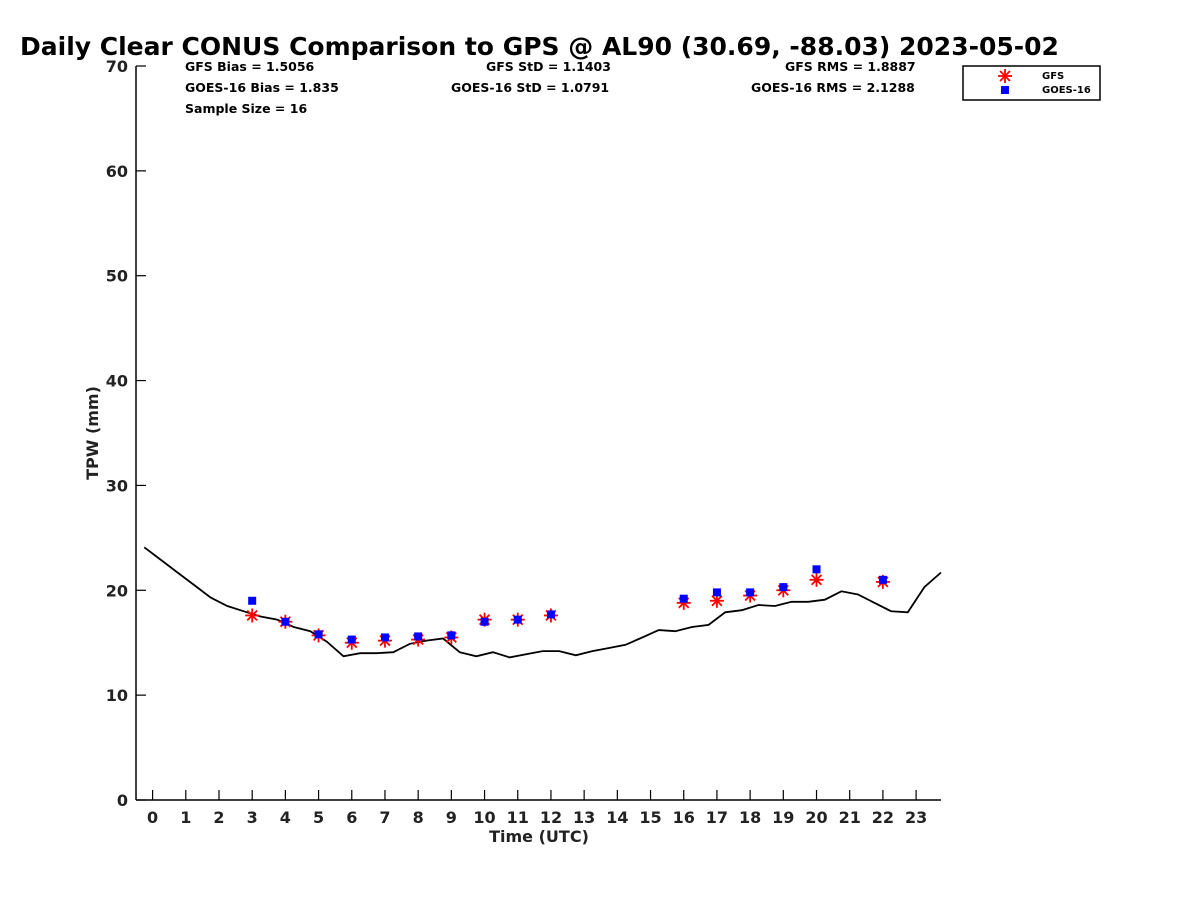  Describe the element at coordinates (717, 817) in the screenshot. I see `x-tick-label: 17` at that location.